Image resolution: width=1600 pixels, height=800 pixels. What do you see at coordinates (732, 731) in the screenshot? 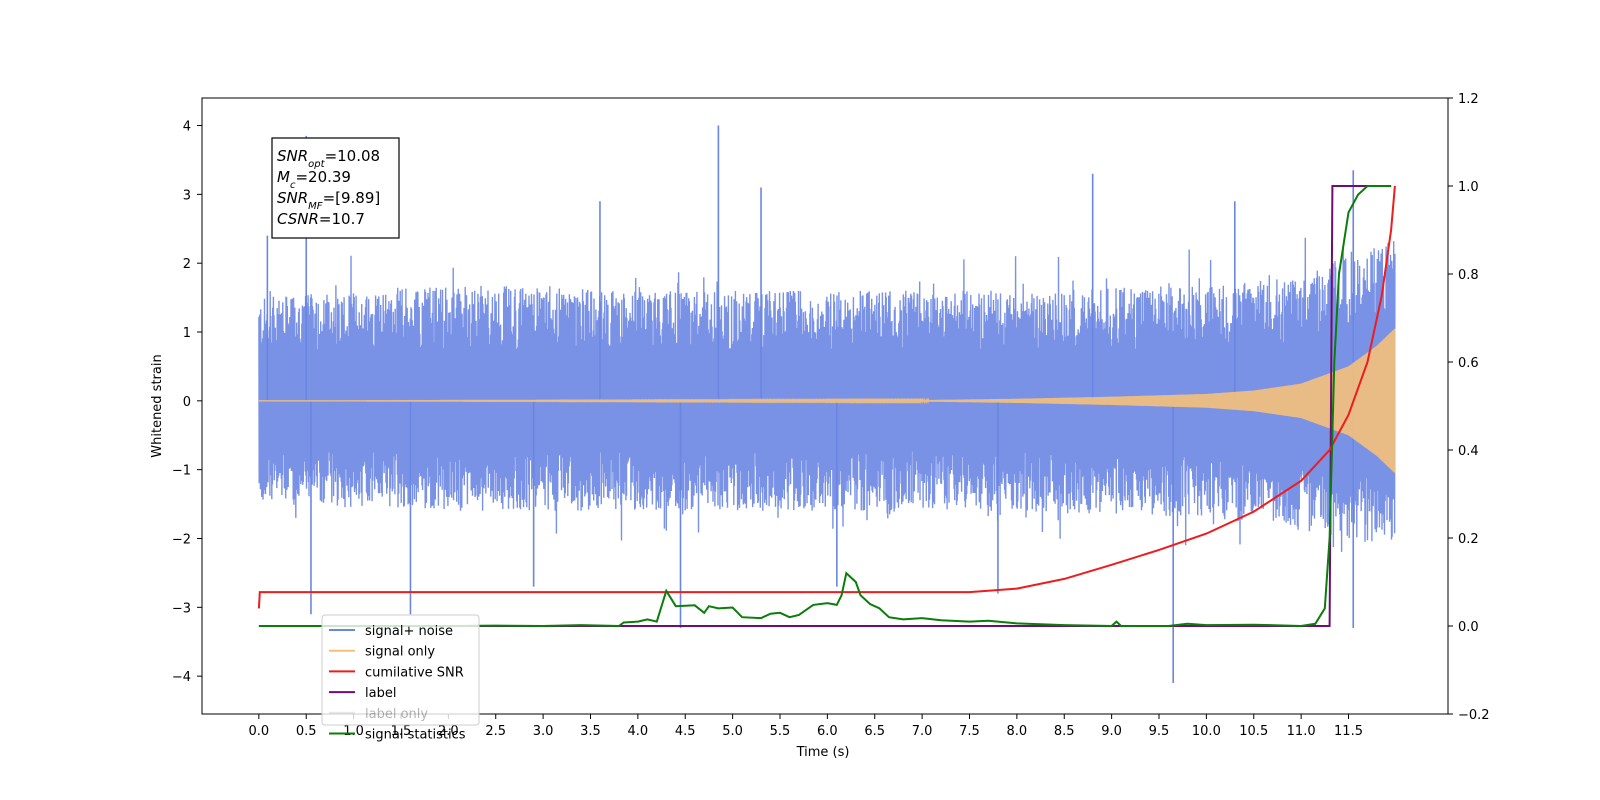
I see `x-tick-label: 5.0` at bounding box center [732, 731].